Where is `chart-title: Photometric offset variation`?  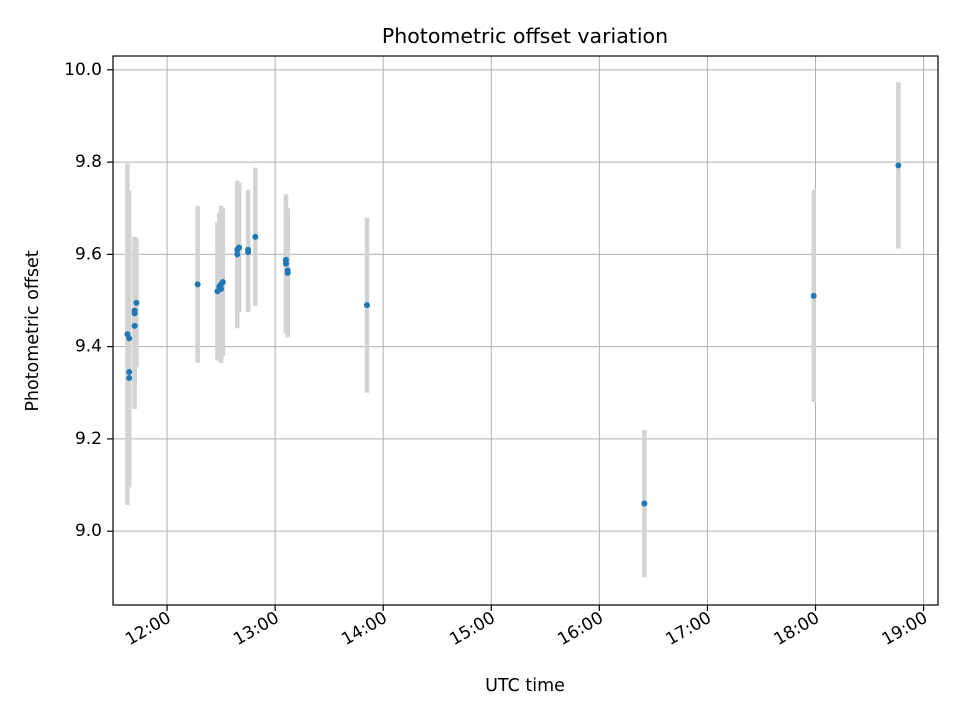 chart-title: Photometric offset variation is located at coordinates (525, 36).